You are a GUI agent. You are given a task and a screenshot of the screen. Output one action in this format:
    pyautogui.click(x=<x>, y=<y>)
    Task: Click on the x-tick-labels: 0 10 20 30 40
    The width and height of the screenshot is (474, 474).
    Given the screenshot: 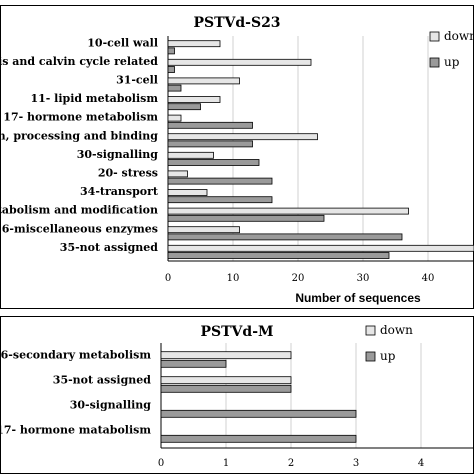 What is the action you would take?
    pyautogui.click(x=300, y=278)
    